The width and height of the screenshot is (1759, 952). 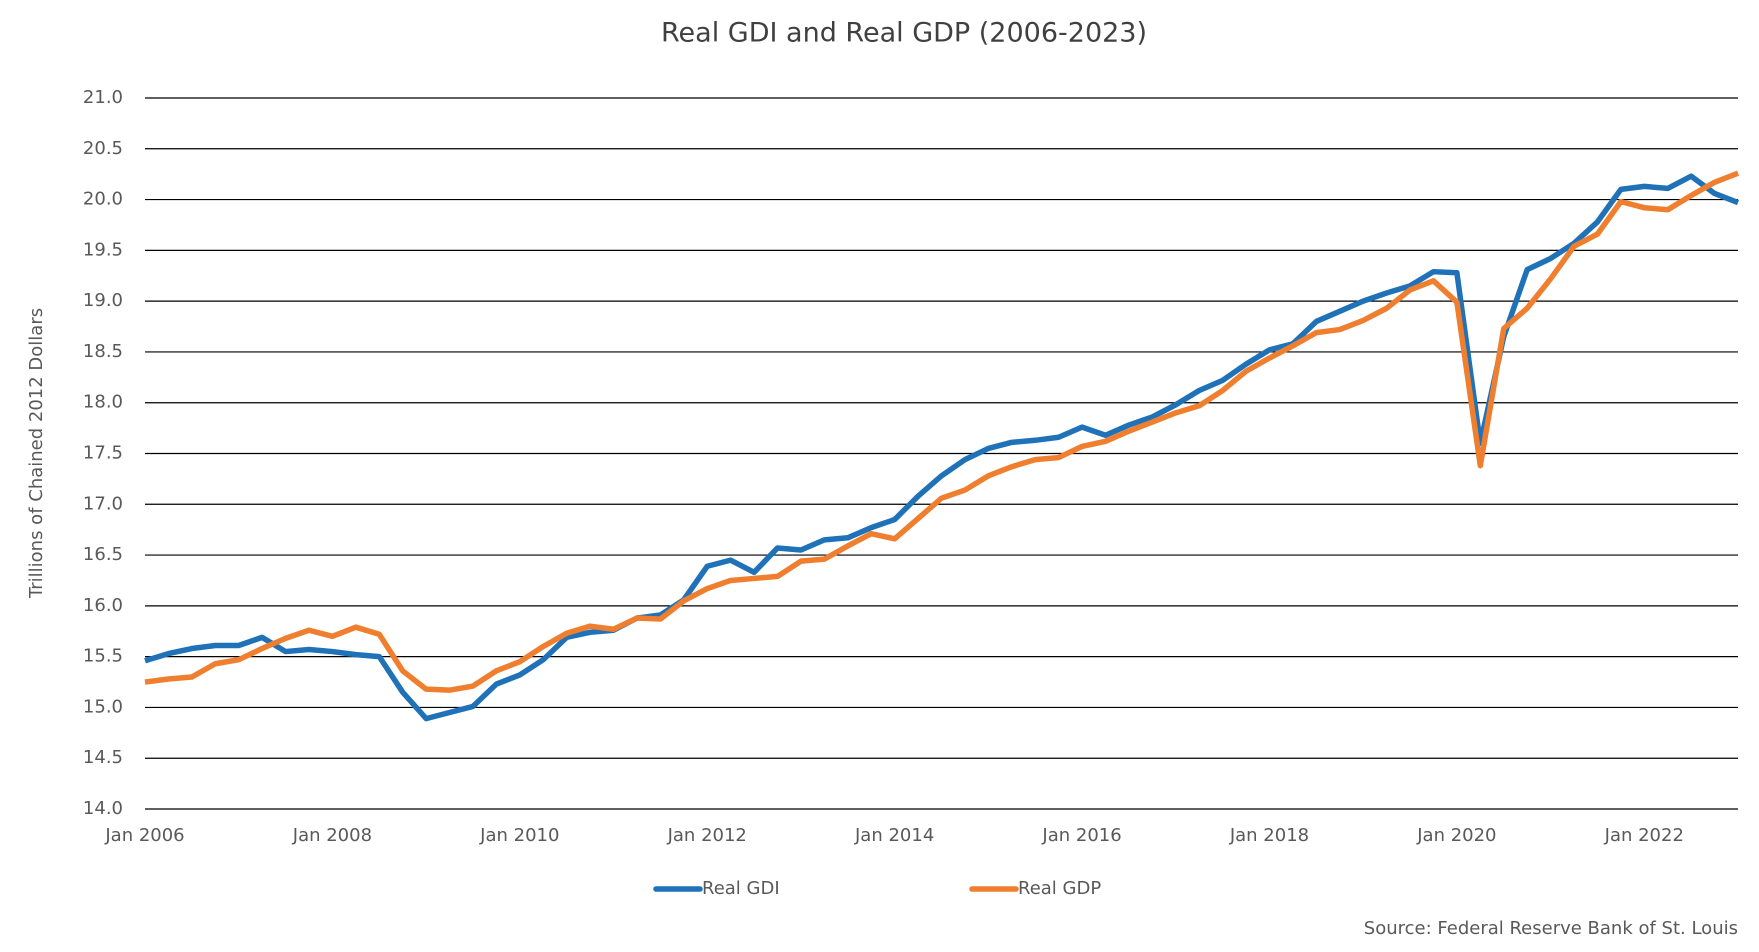 I want to click on y-tick-label: 18.0, so click(x=103, y=402).